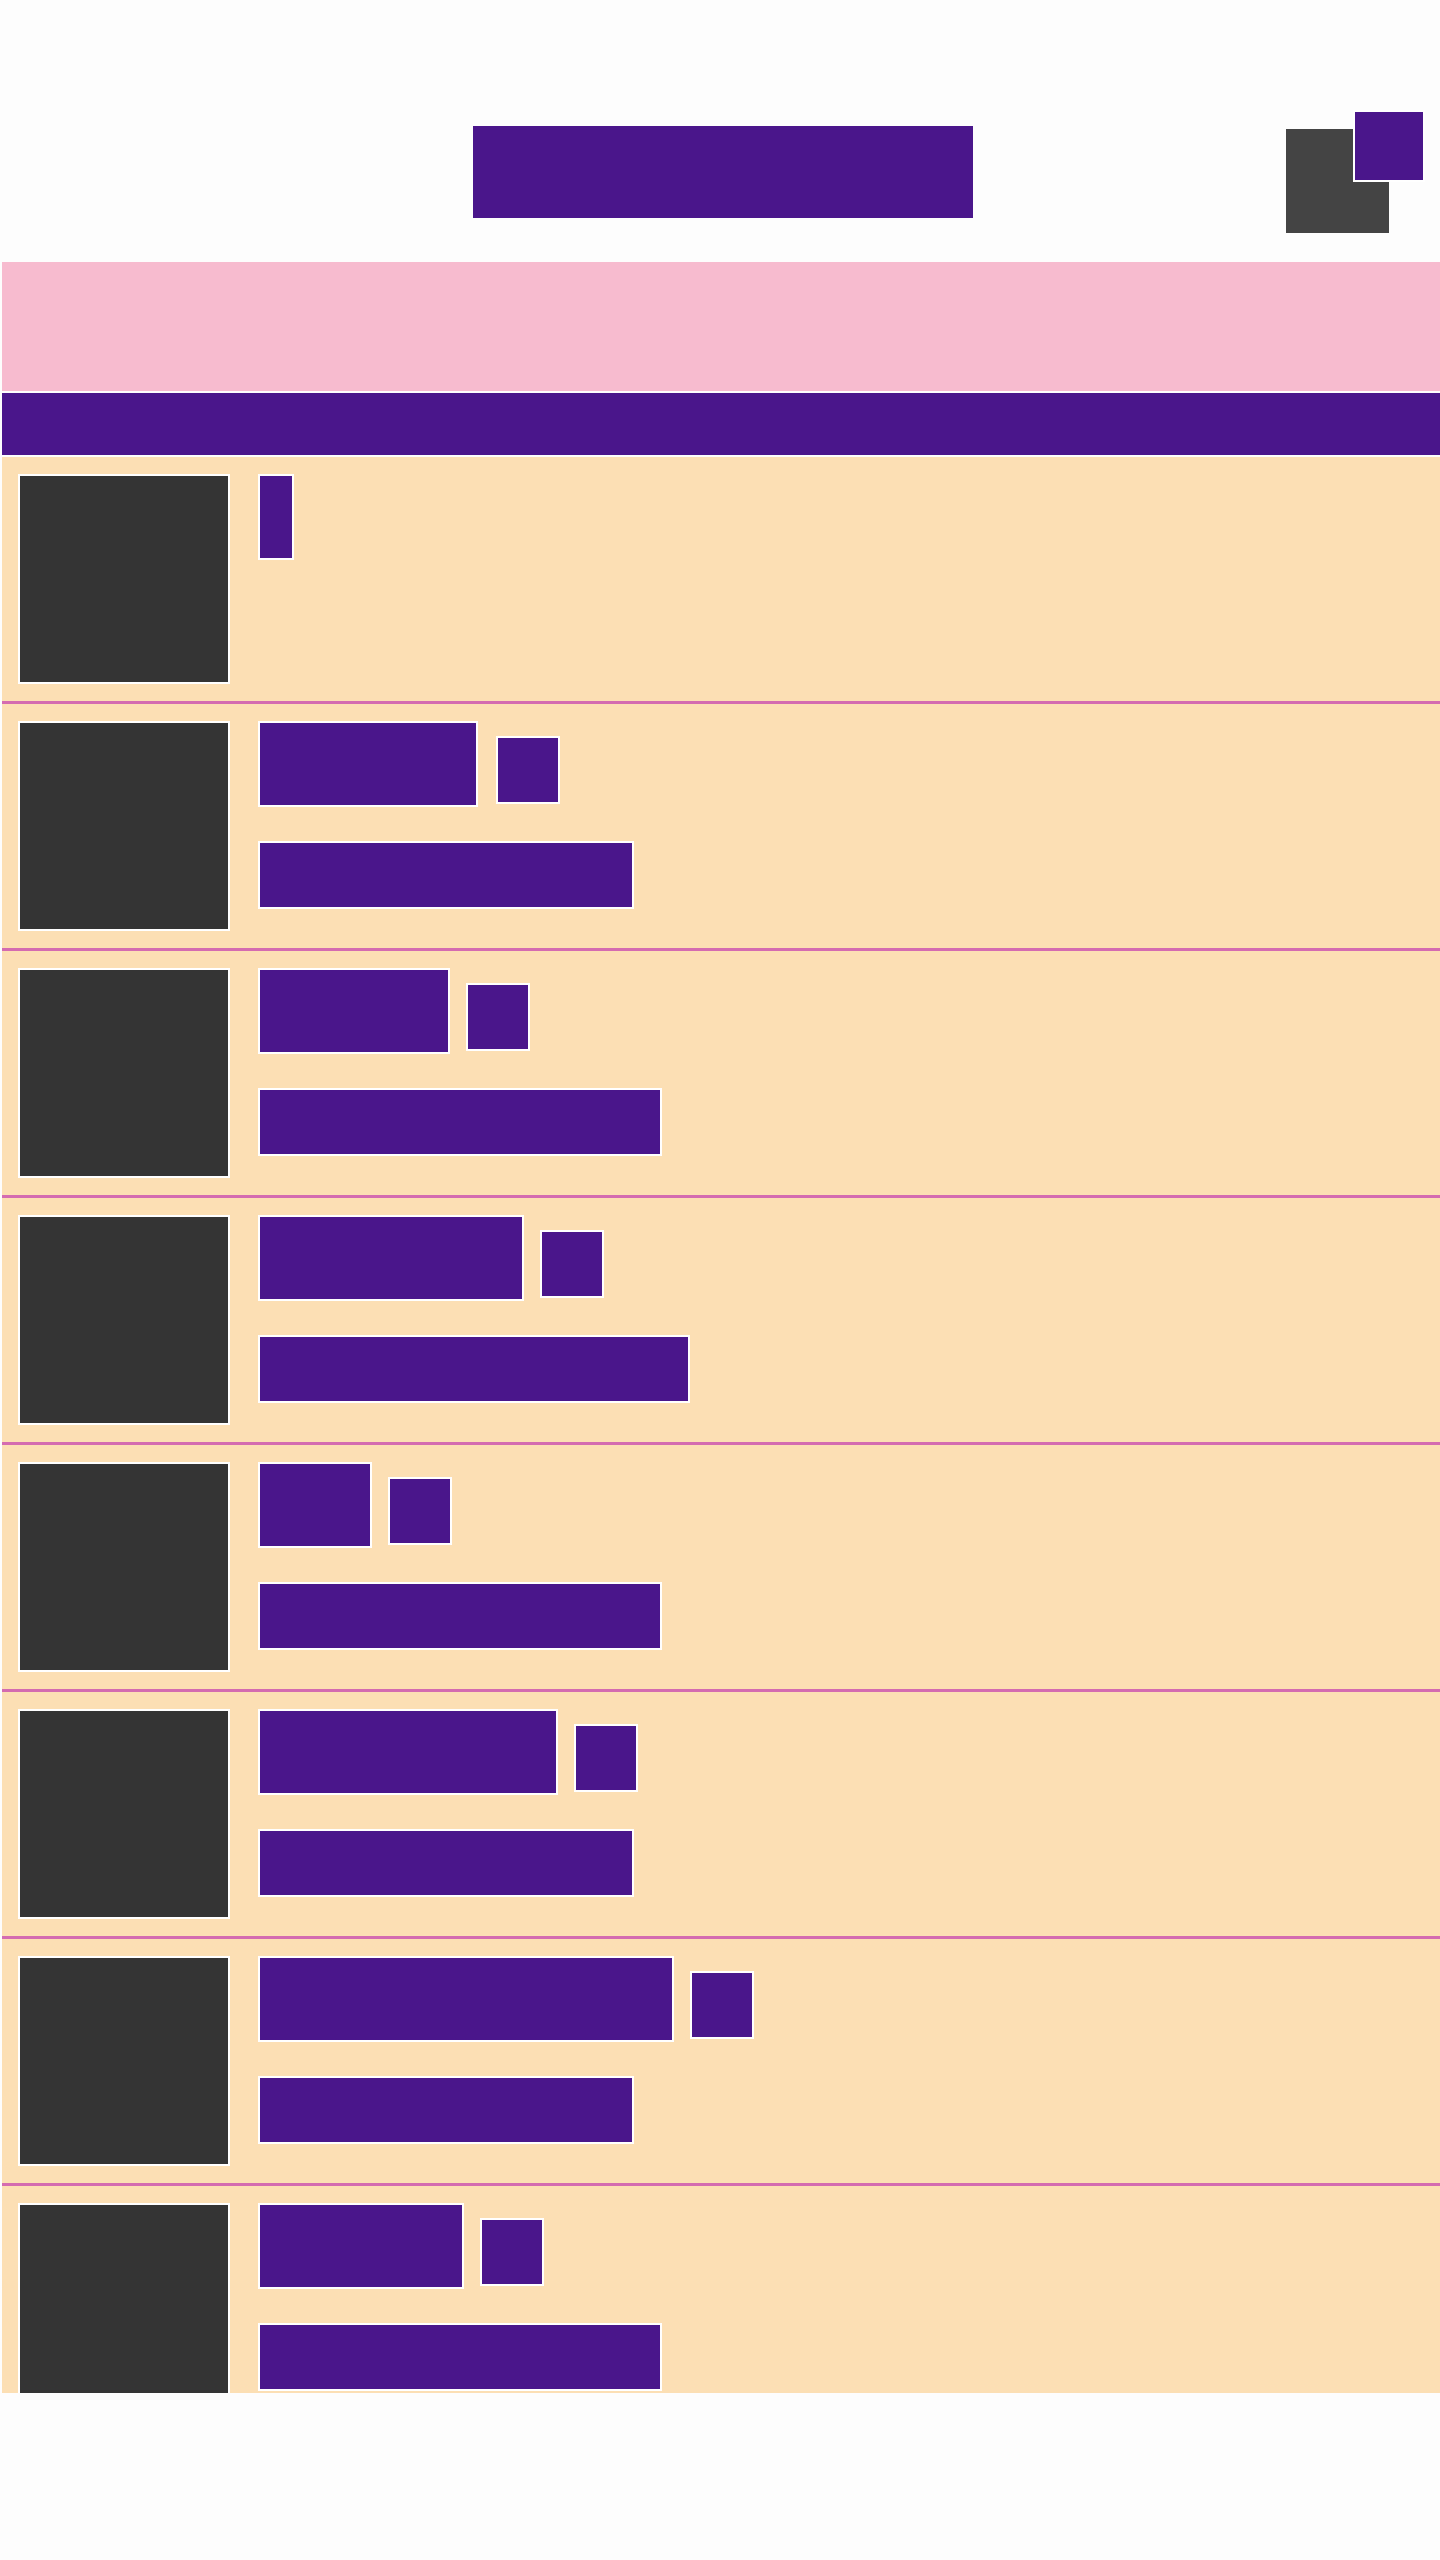  Describe the element at coordinates (720, 2476) in the screenshot. I see `footer-blank-area` at that location.